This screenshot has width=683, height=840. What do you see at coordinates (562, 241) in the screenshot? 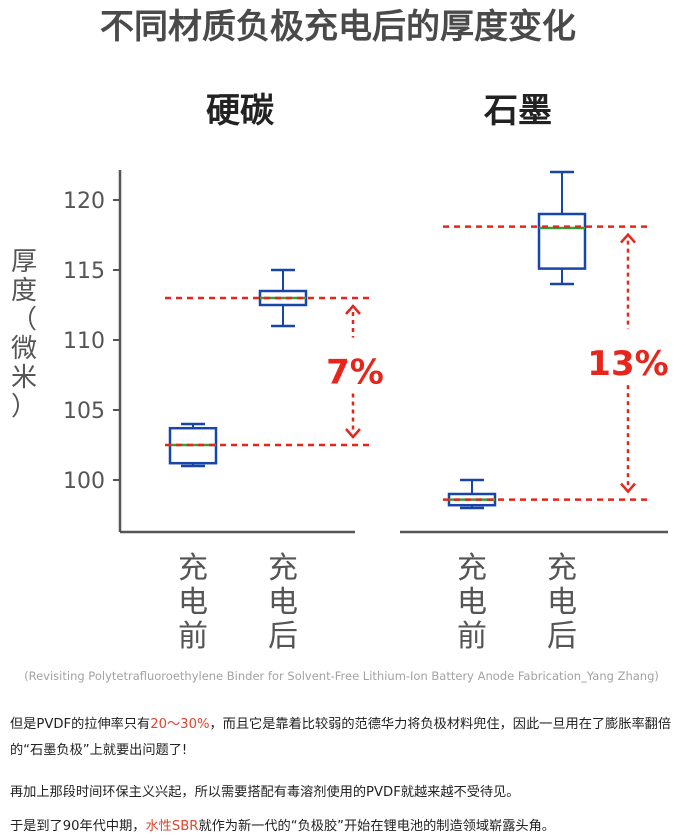
I see `box-iqr` at bounding box center [562, 241].